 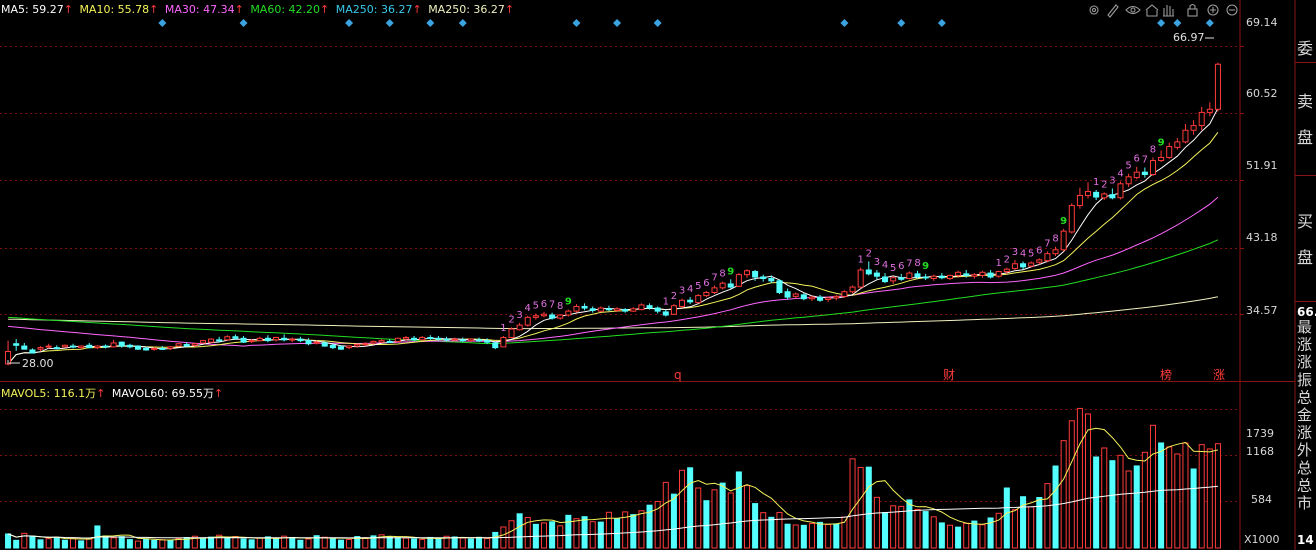 I want to click on gear-icon, so click(x=1094, y=10).